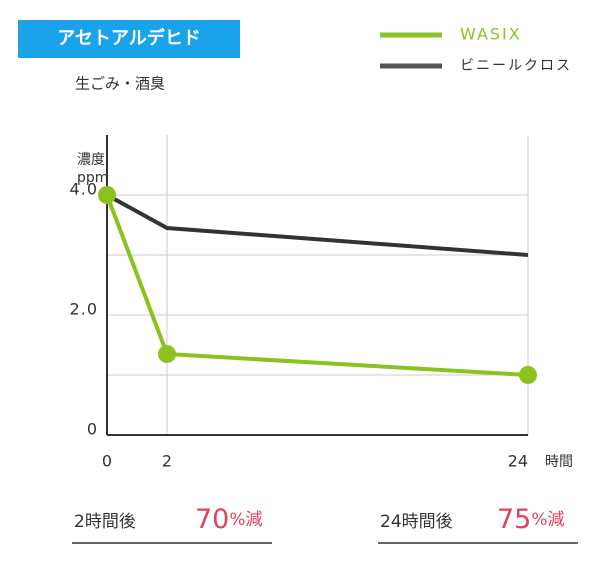 Image resolution: width=602 pixels, height=562 pixels. I want to click on legend-label: ビニールクロス, so click(516, 66).